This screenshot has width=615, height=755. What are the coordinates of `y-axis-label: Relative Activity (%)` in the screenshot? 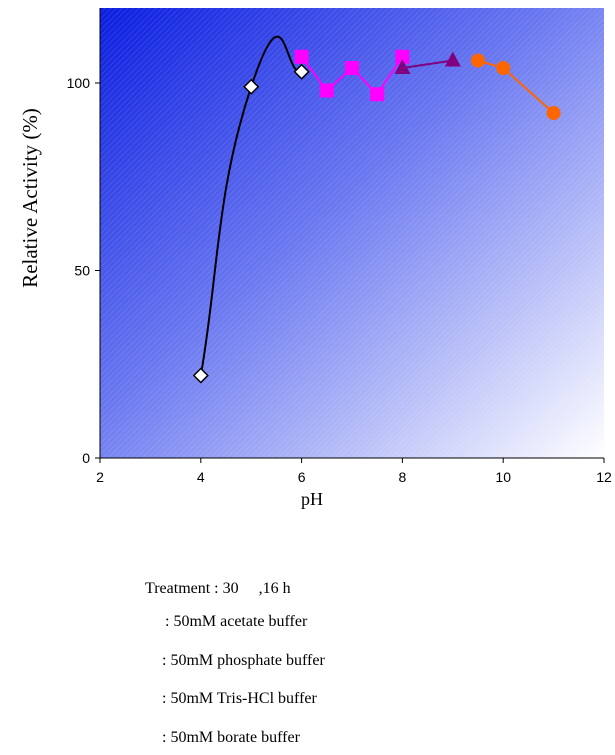 It's located at (30, 198).